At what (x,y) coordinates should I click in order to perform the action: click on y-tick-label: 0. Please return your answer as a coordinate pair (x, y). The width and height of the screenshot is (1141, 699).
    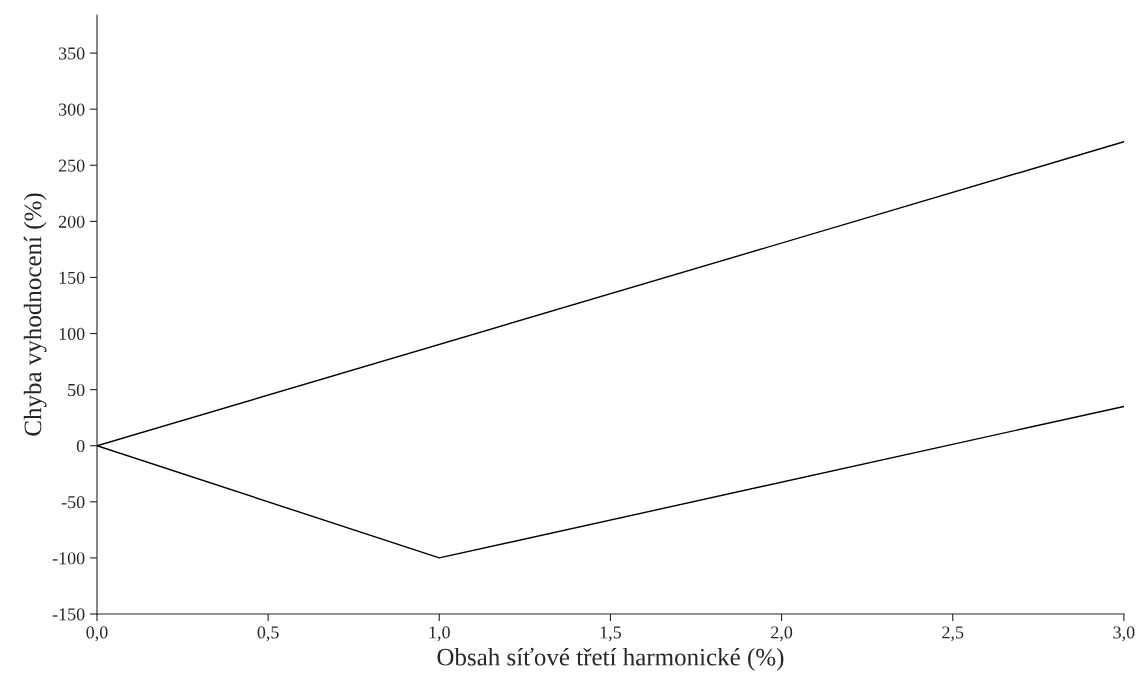
    Looking at the image, I should click on (80, 446).